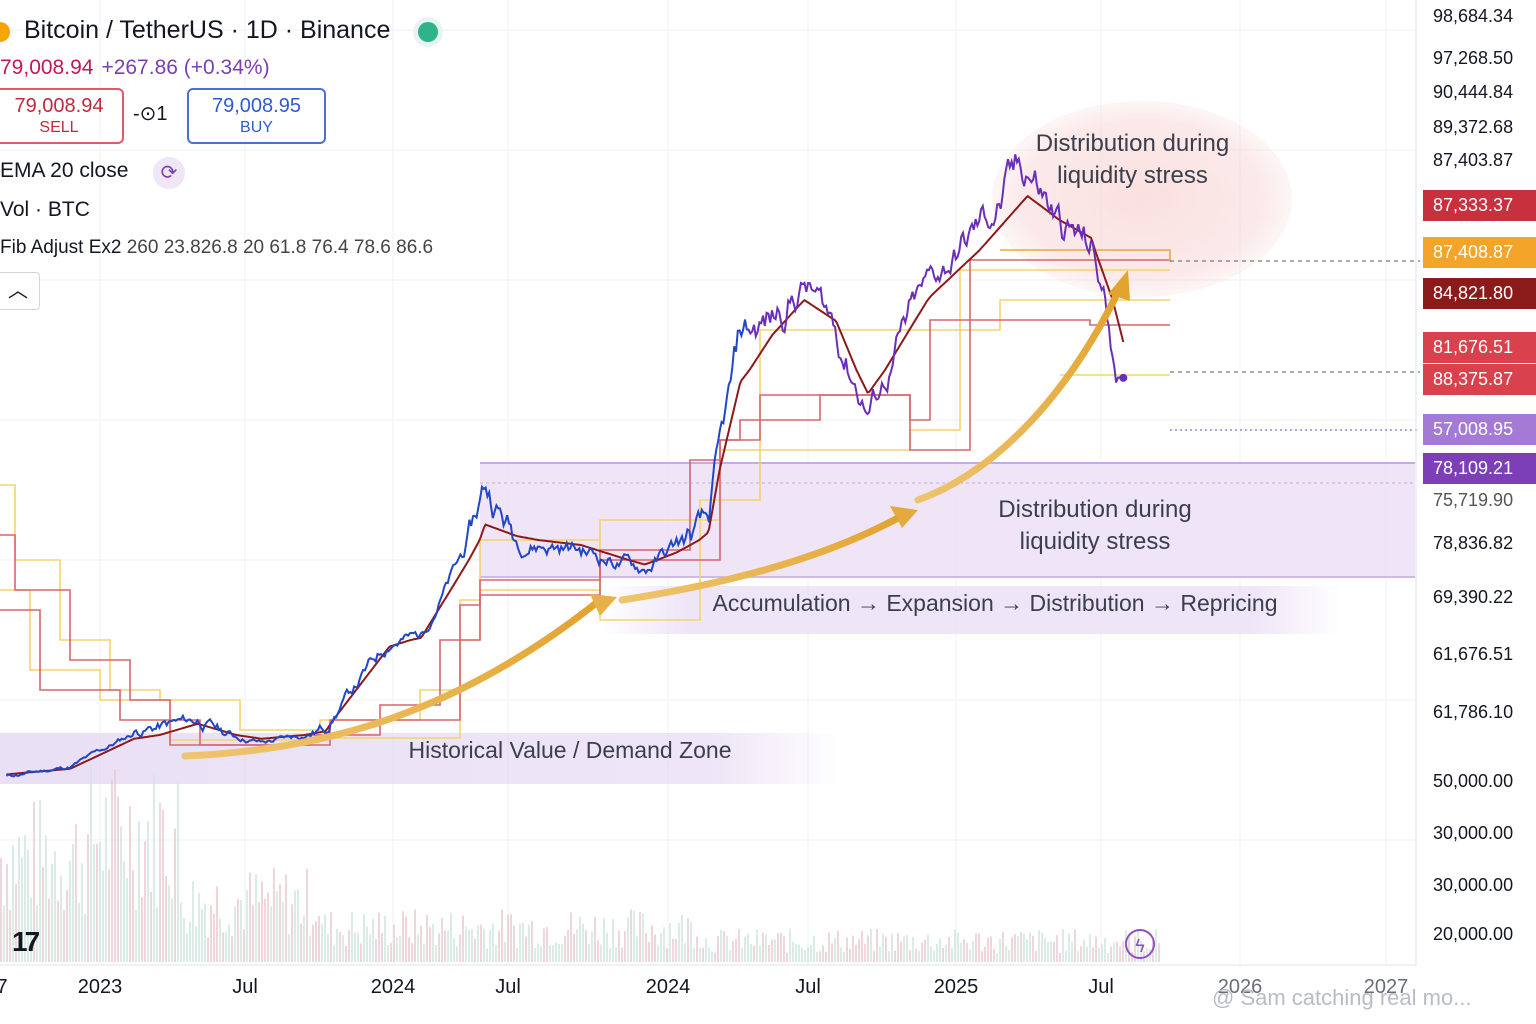 This screenshot has width=1536, height=1024. Describe the element at coordinates (1473, 500) in the screenshot. I see `price-axis-label: 75,719.90` at that location.